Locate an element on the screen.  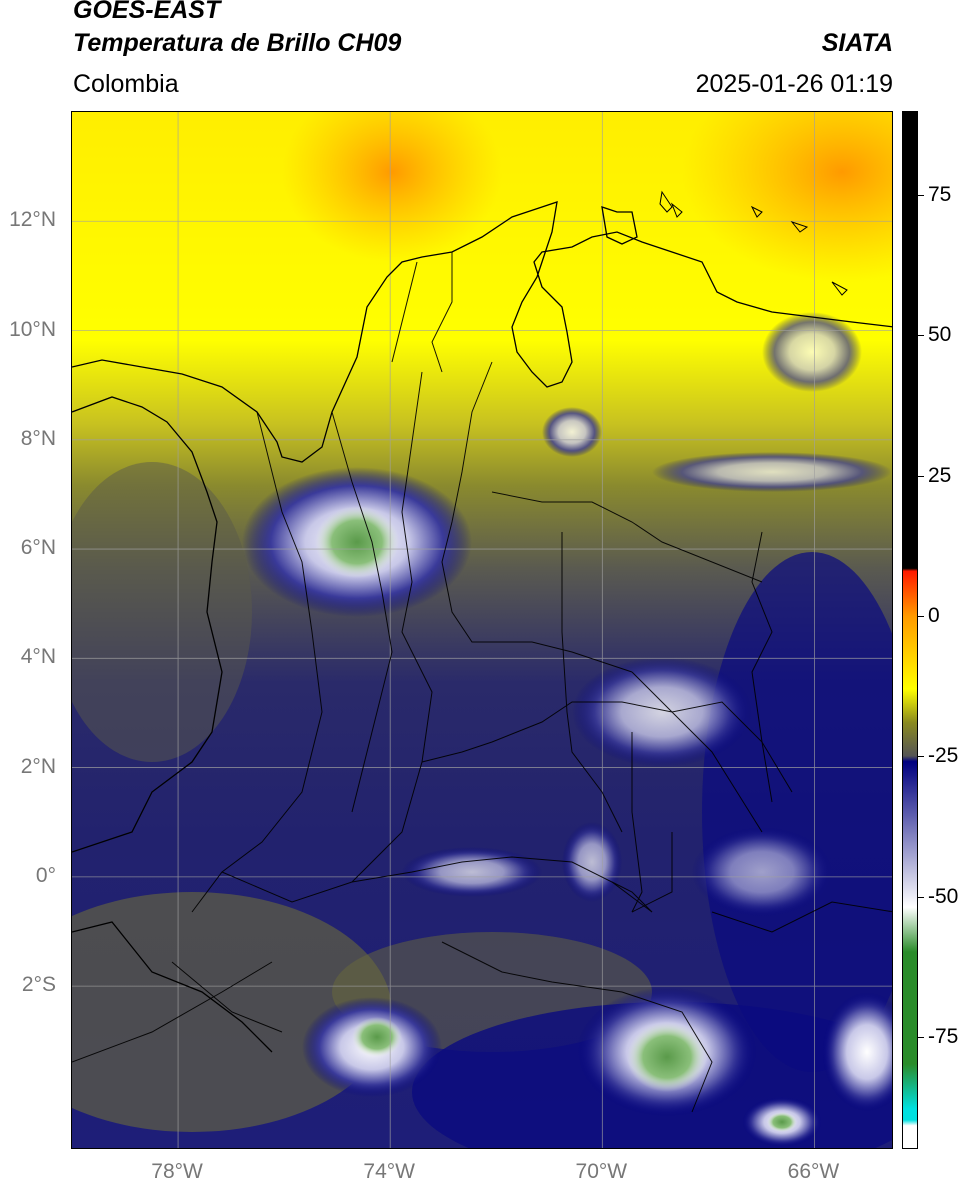
source-label: SIATA is located at coordinates (857, 43).